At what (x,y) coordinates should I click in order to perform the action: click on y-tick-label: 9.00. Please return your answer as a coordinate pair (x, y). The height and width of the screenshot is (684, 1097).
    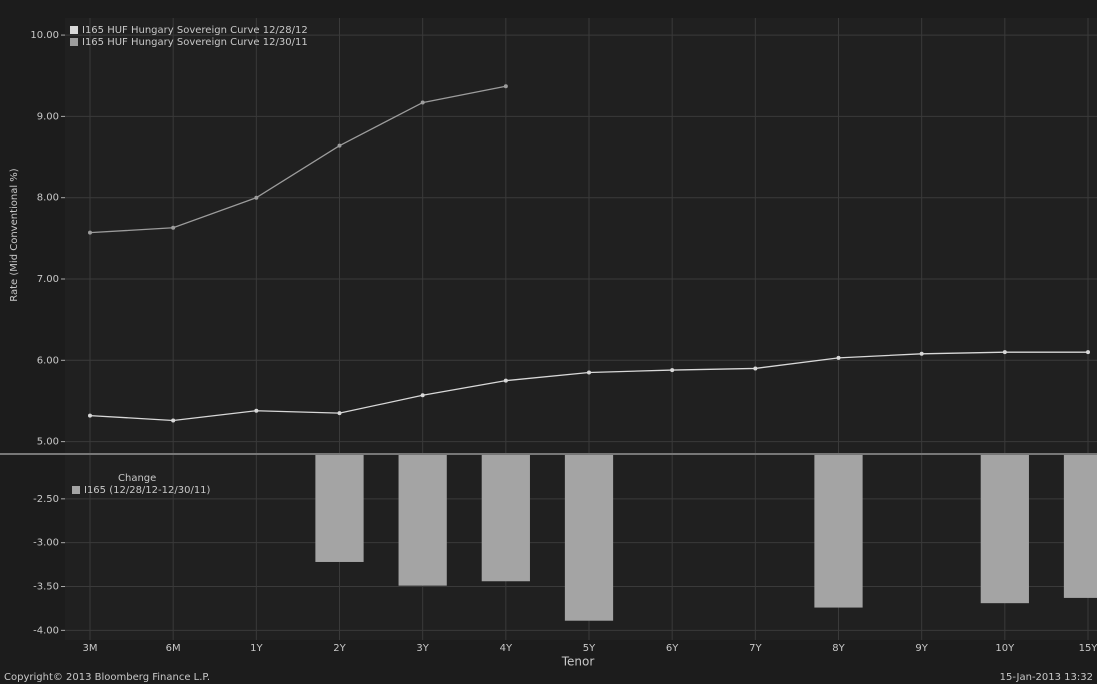
    Looking at the image, I should click on (48, 116).